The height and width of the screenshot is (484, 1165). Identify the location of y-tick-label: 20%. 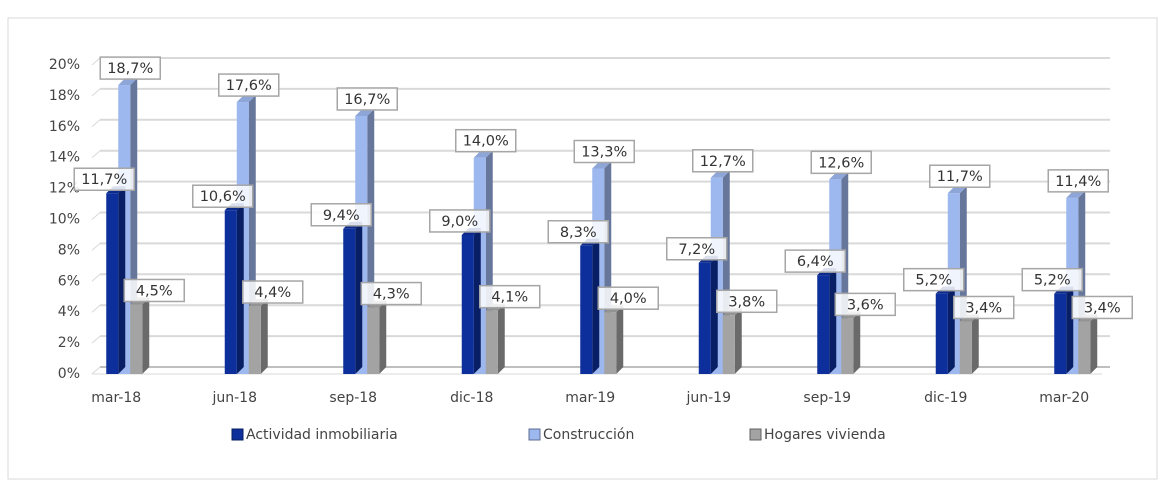
(64, 65).